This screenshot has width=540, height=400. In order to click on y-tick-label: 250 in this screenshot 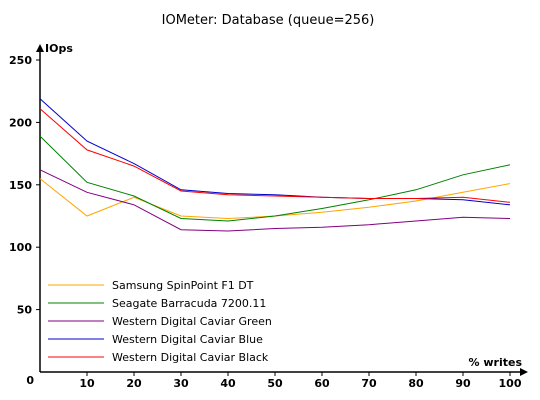, I will do `click(20, 60)`.